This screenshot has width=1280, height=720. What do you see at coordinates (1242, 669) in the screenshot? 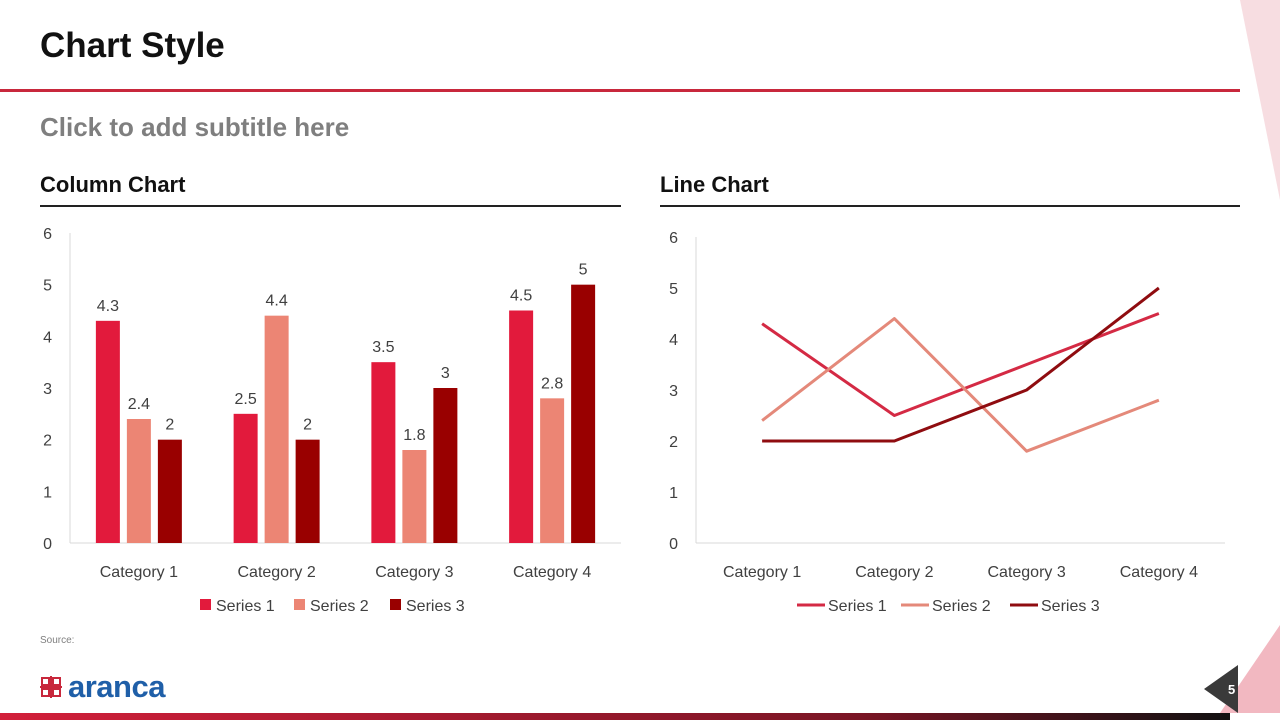
I see `bottom-right-decoration` at bounding box center [1242, 669].